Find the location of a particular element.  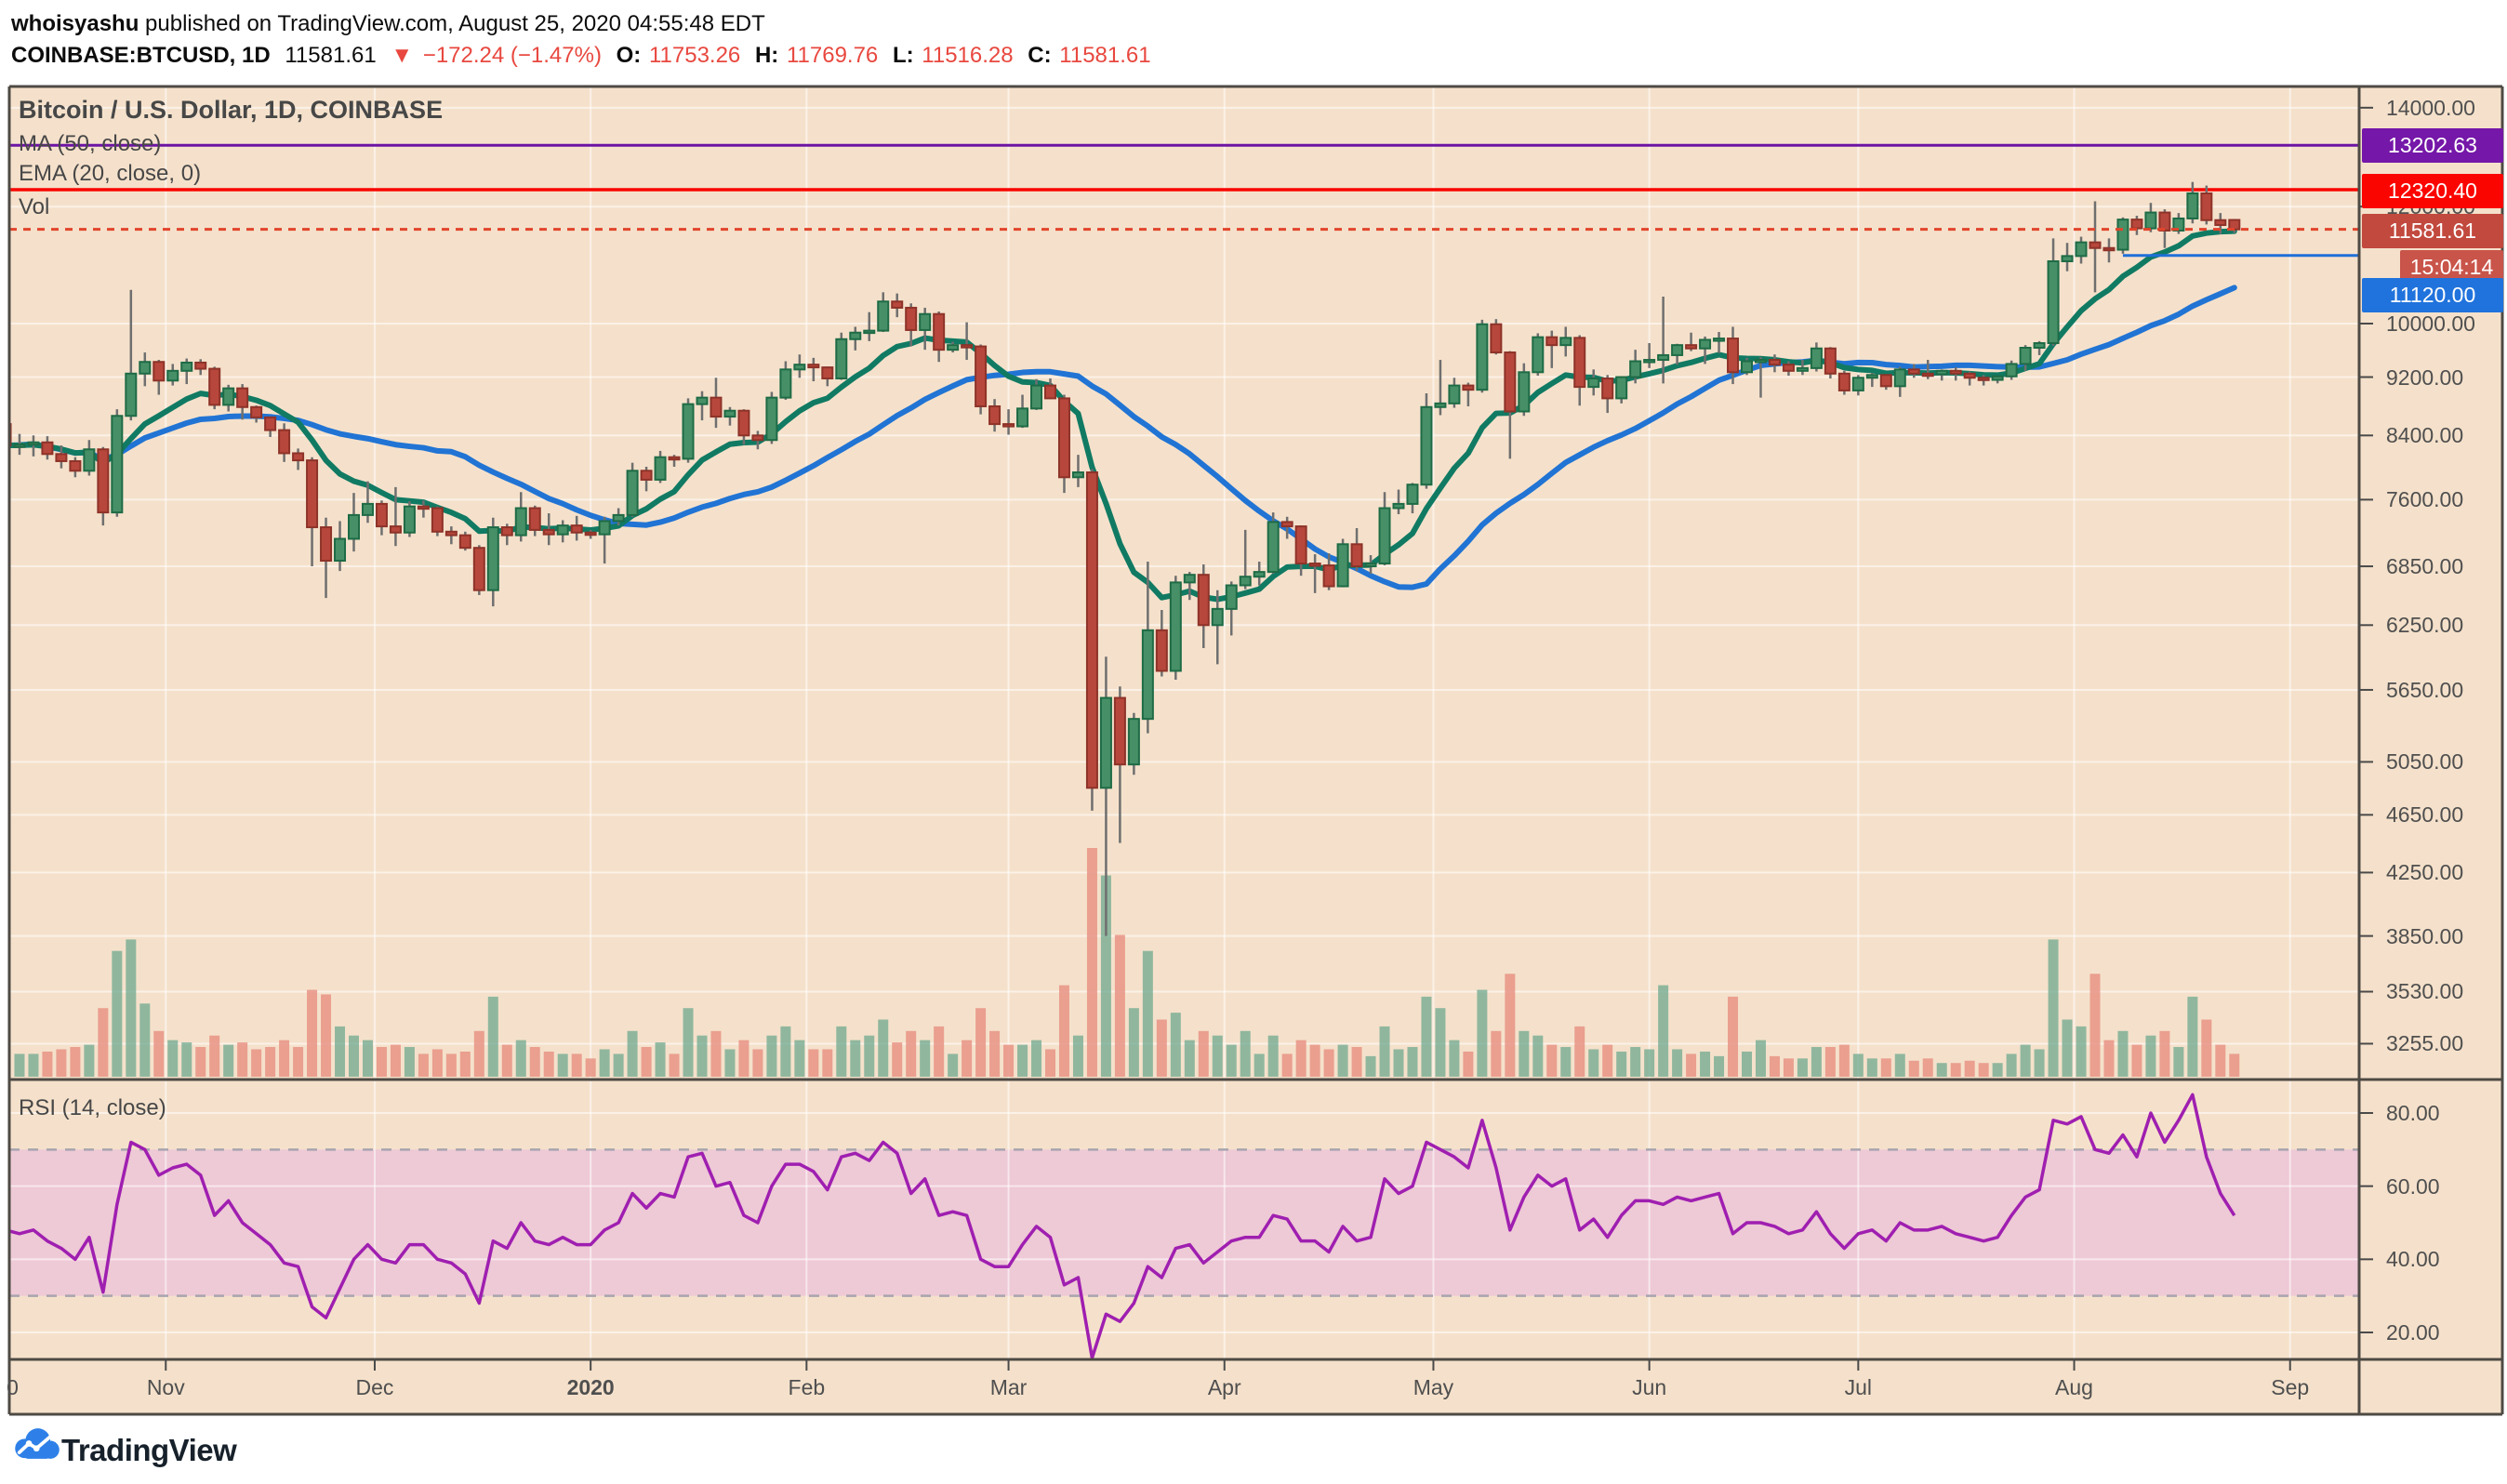

author-name: whoisyashu is located at coordinates (75, 23).